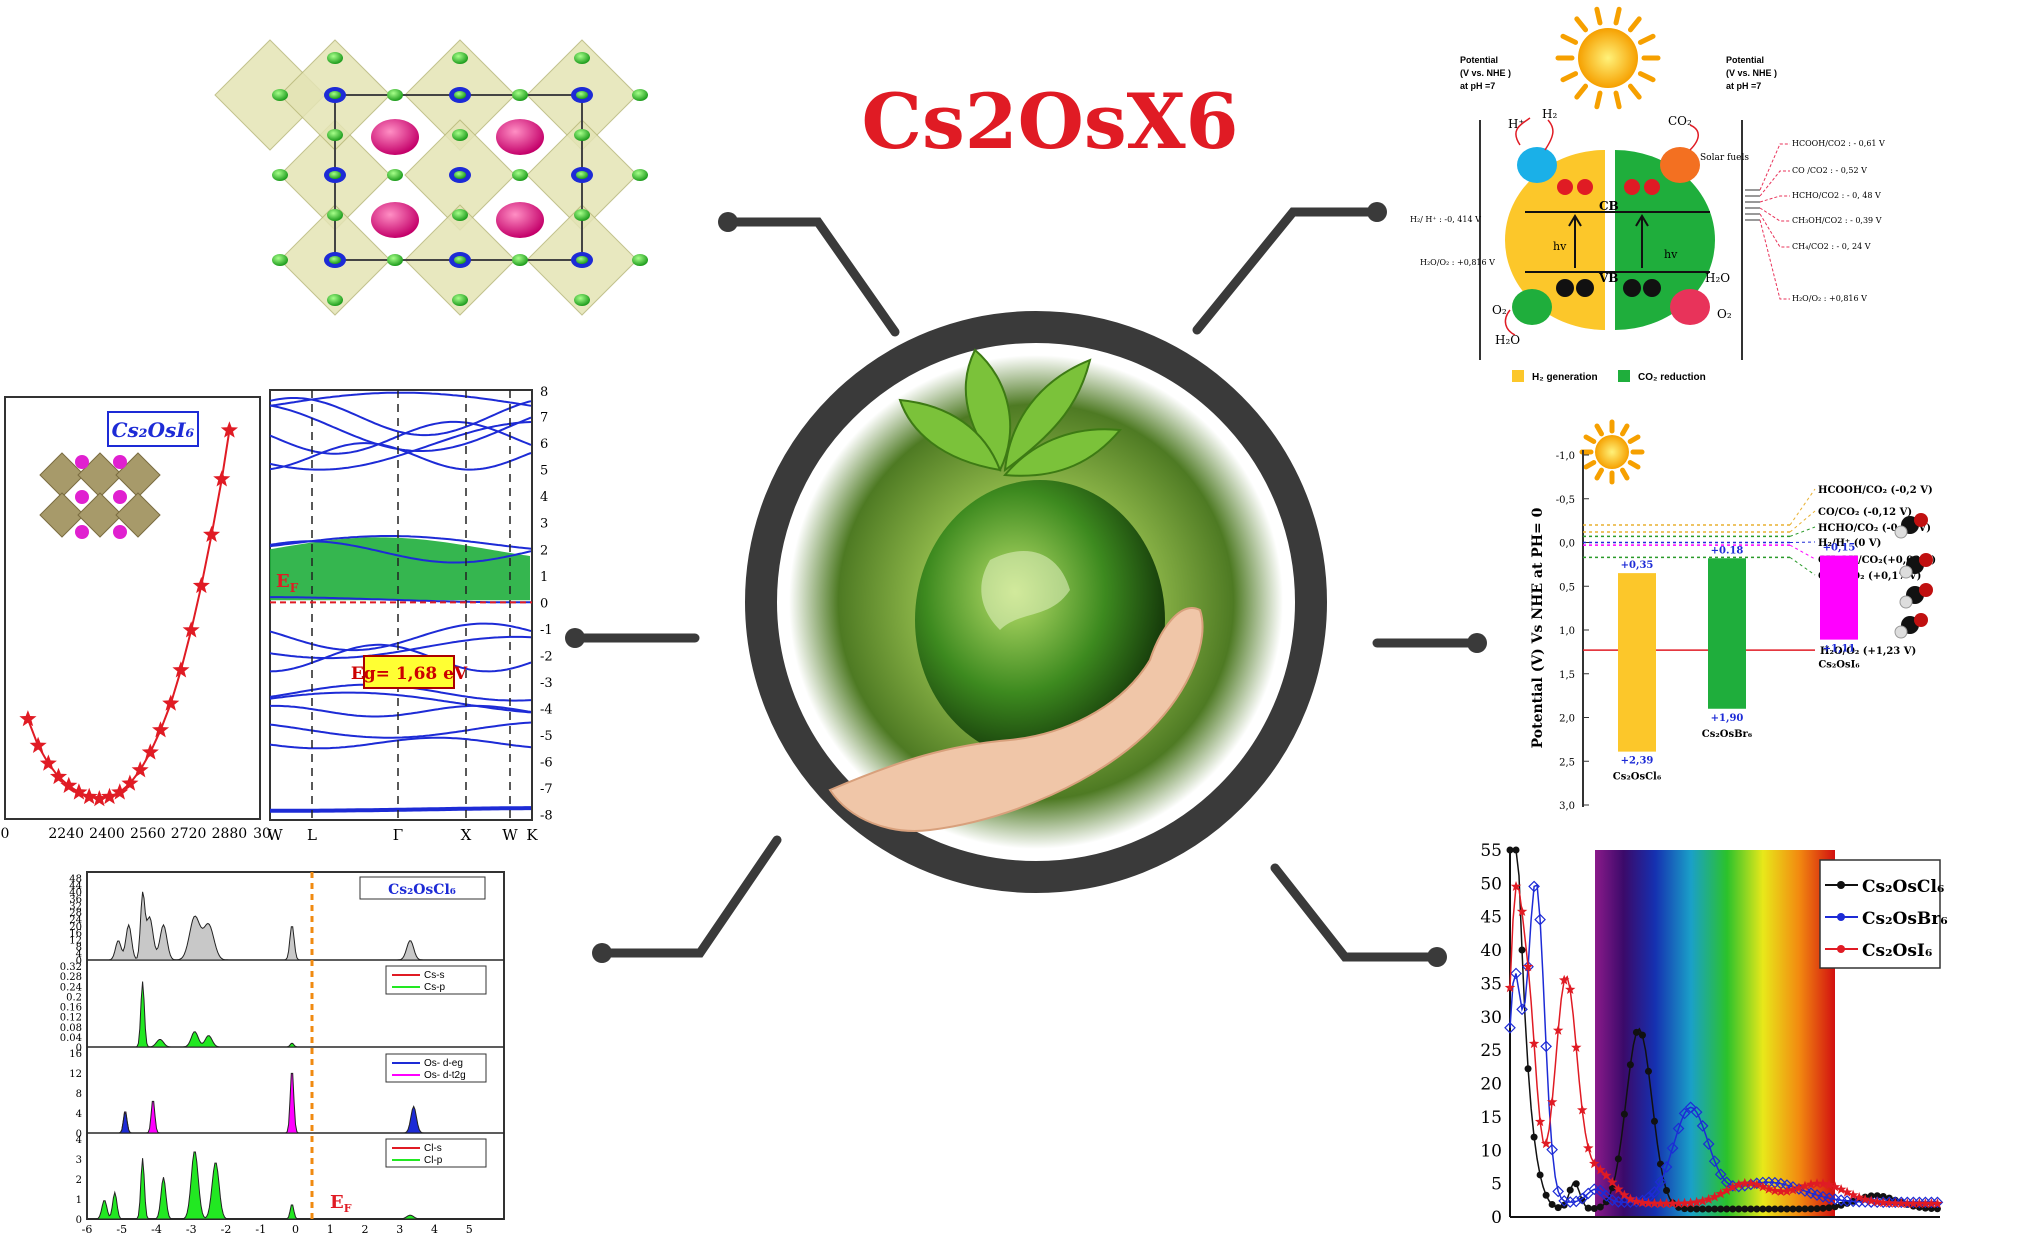 This screenshot has width=2030, height=1235. What do you see at coordinates (1567, 806) in the screenshot?
I see `edge-y-tick: 3,0` at bounding box center [1567, 806].